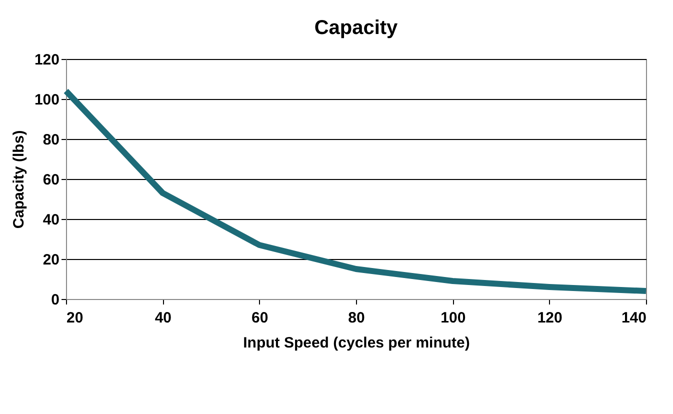  What do you see at coordinates (259, 318) in the screenshot?
I see `x-tick-label: 60` at bounding box center [259, 318].